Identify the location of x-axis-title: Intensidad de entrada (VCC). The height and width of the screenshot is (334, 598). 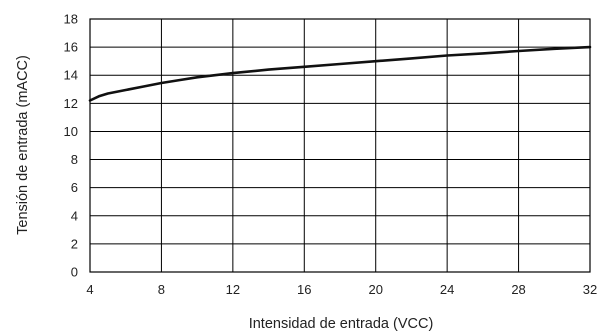
(341, 324).